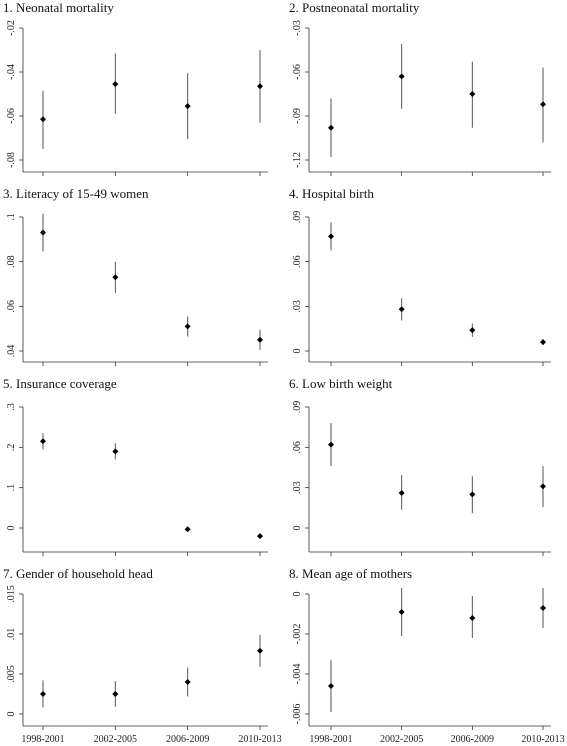  What do you see at coordinates (135, 466) in the screenshot?
I see `chart-panel-5: 5. Insurance coverage 0 .1 .2 .3` at bounding box center [135, 466].